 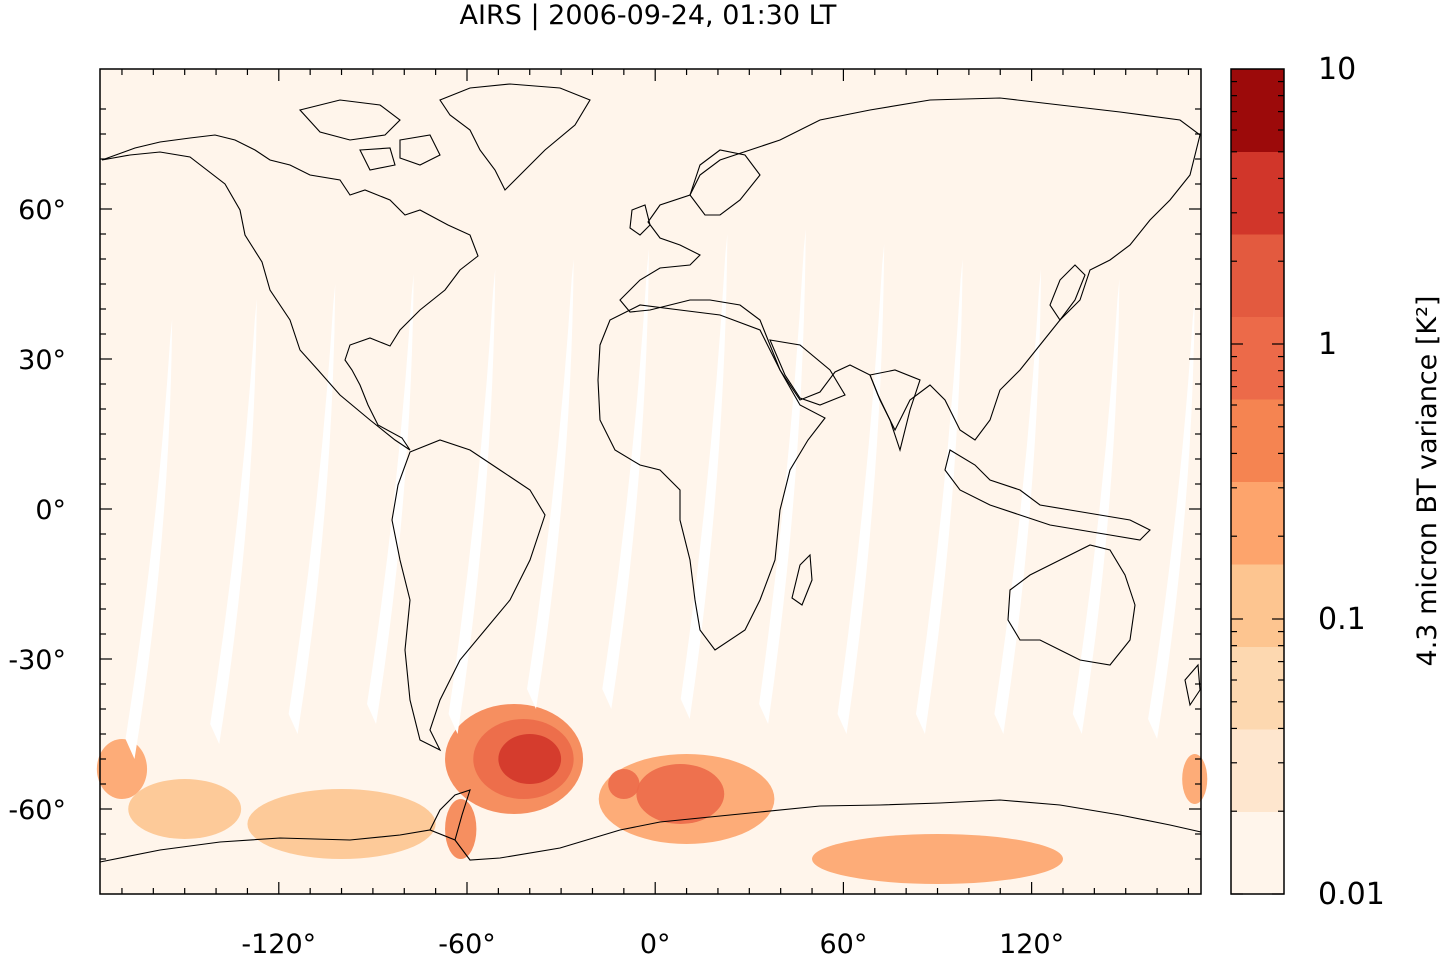 I want to click on coastline-madagascar, so click(x=802, y=579).